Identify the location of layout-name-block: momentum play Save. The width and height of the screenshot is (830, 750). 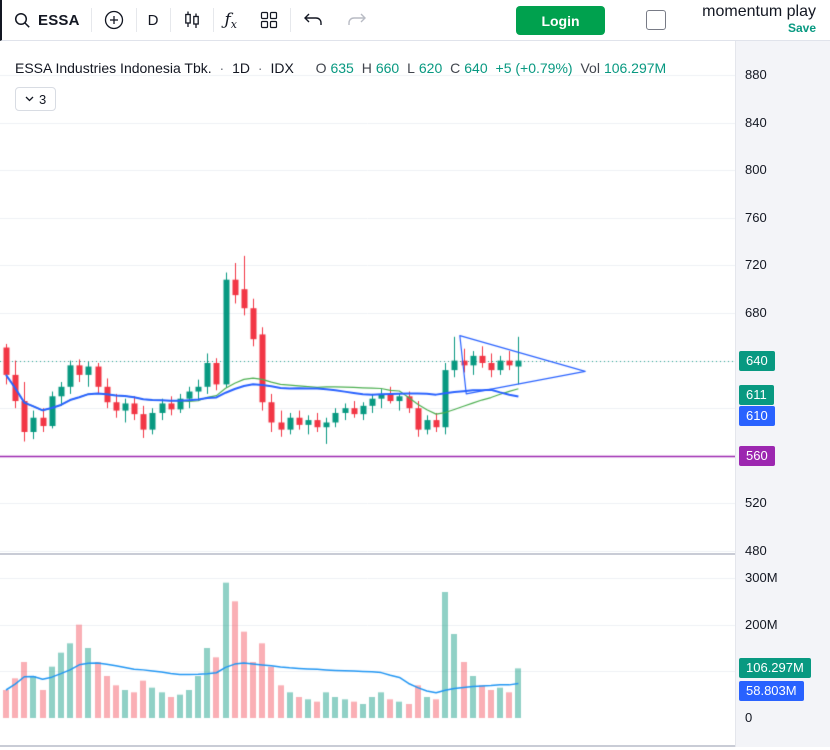
(759, 19).